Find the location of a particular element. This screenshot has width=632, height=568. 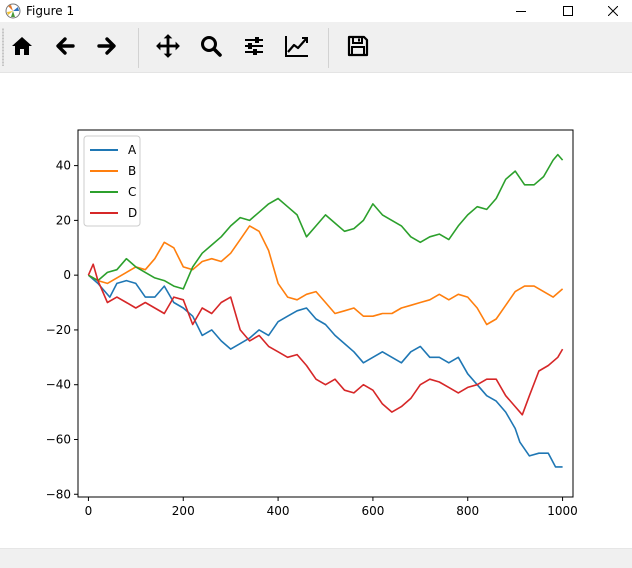

save-button is located at coordinates (358, 46).